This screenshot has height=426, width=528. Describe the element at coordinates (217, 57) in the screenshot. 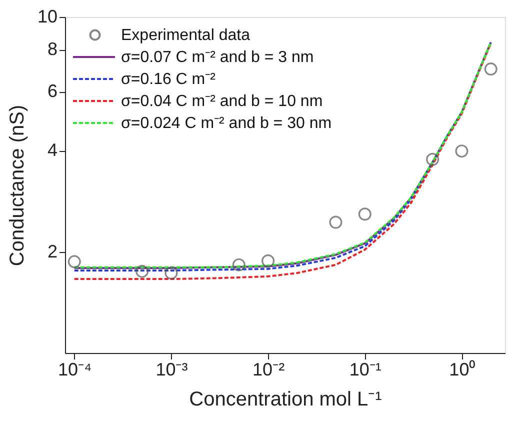

I see `legend-label: σ=0.07 C m⁻² and b = 3 nm` at that location.